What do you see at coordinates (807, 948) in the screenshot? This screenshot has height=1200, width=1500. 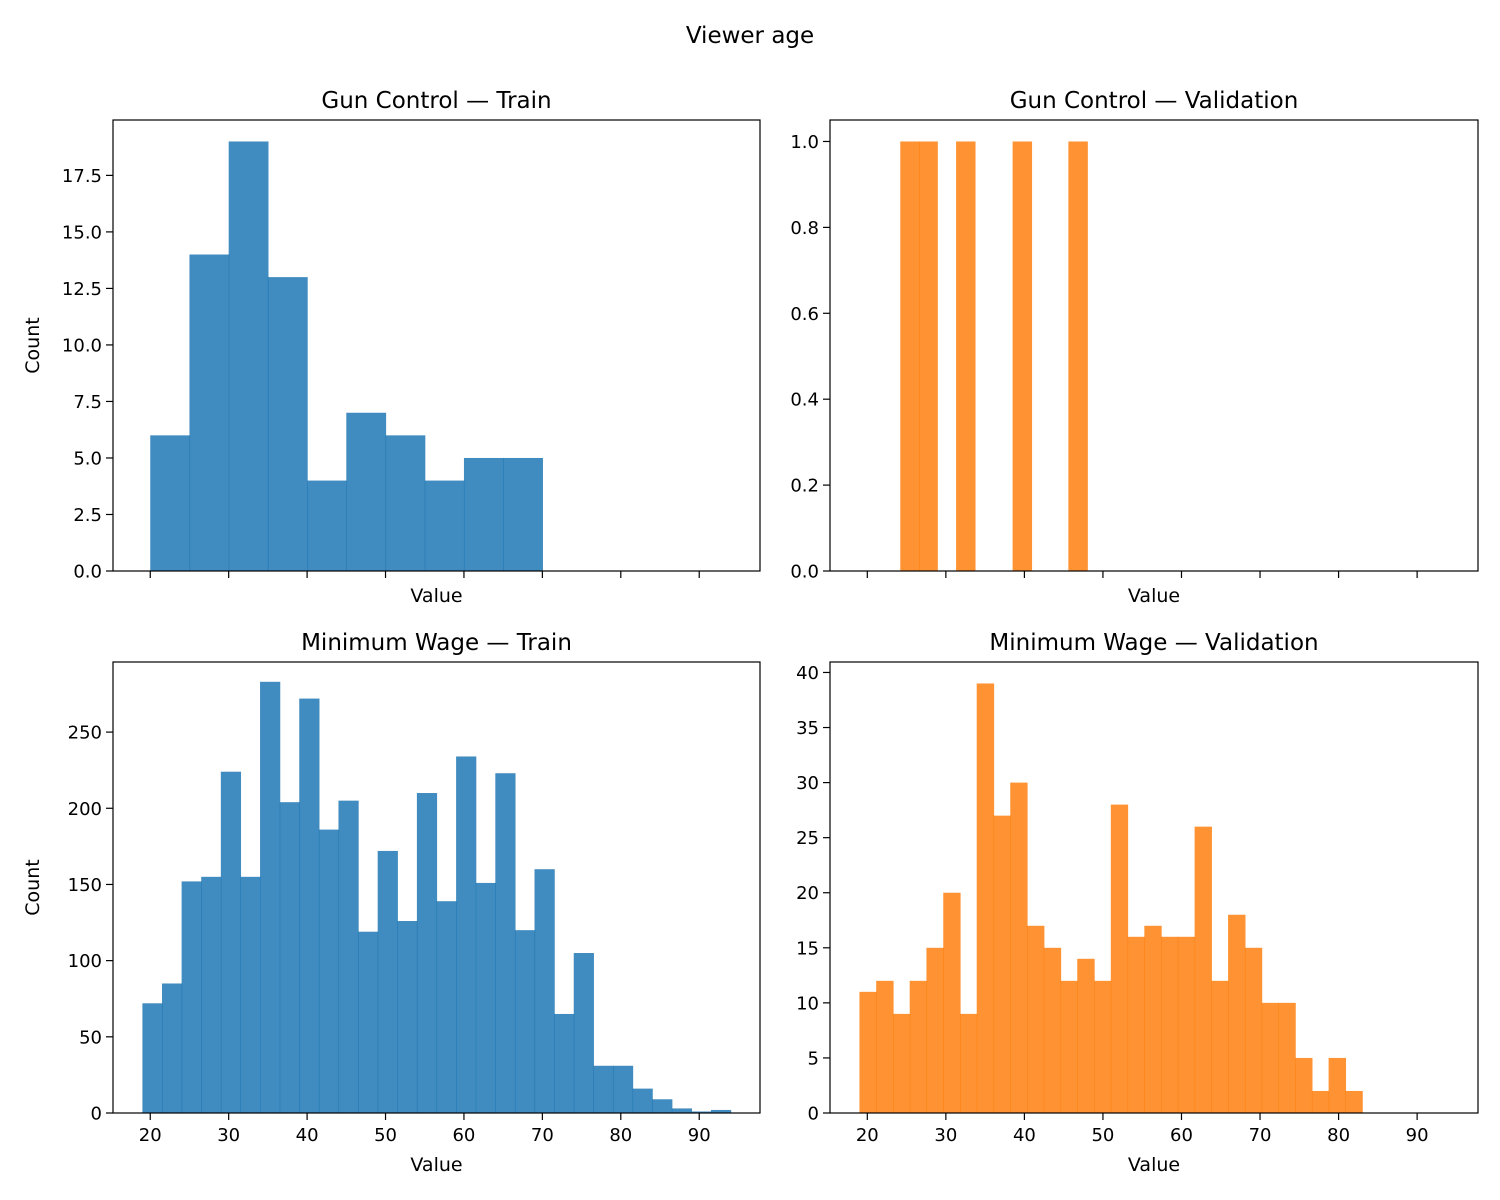 I see `minimum-wage-validation-ytick-label: 15` at bounding box center [807, 948].